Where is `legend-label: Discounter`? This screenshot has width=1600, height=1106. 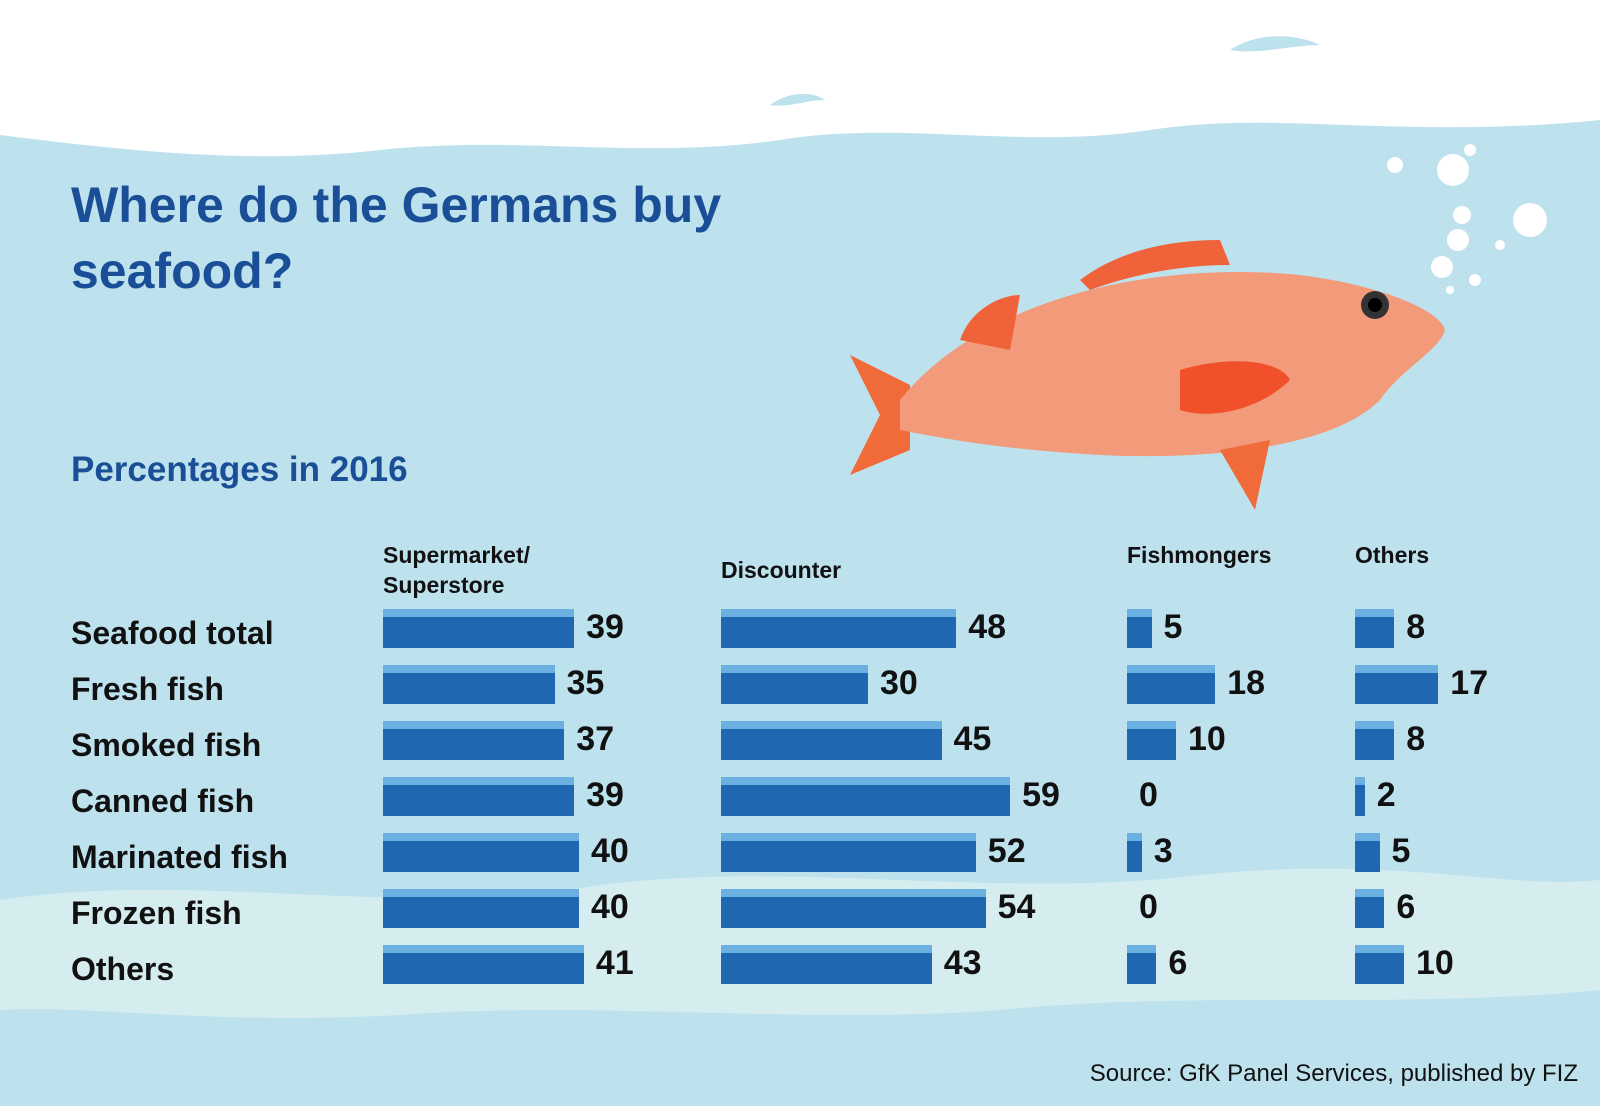 legend-label: Discounter is located at coordinates (781, 570).